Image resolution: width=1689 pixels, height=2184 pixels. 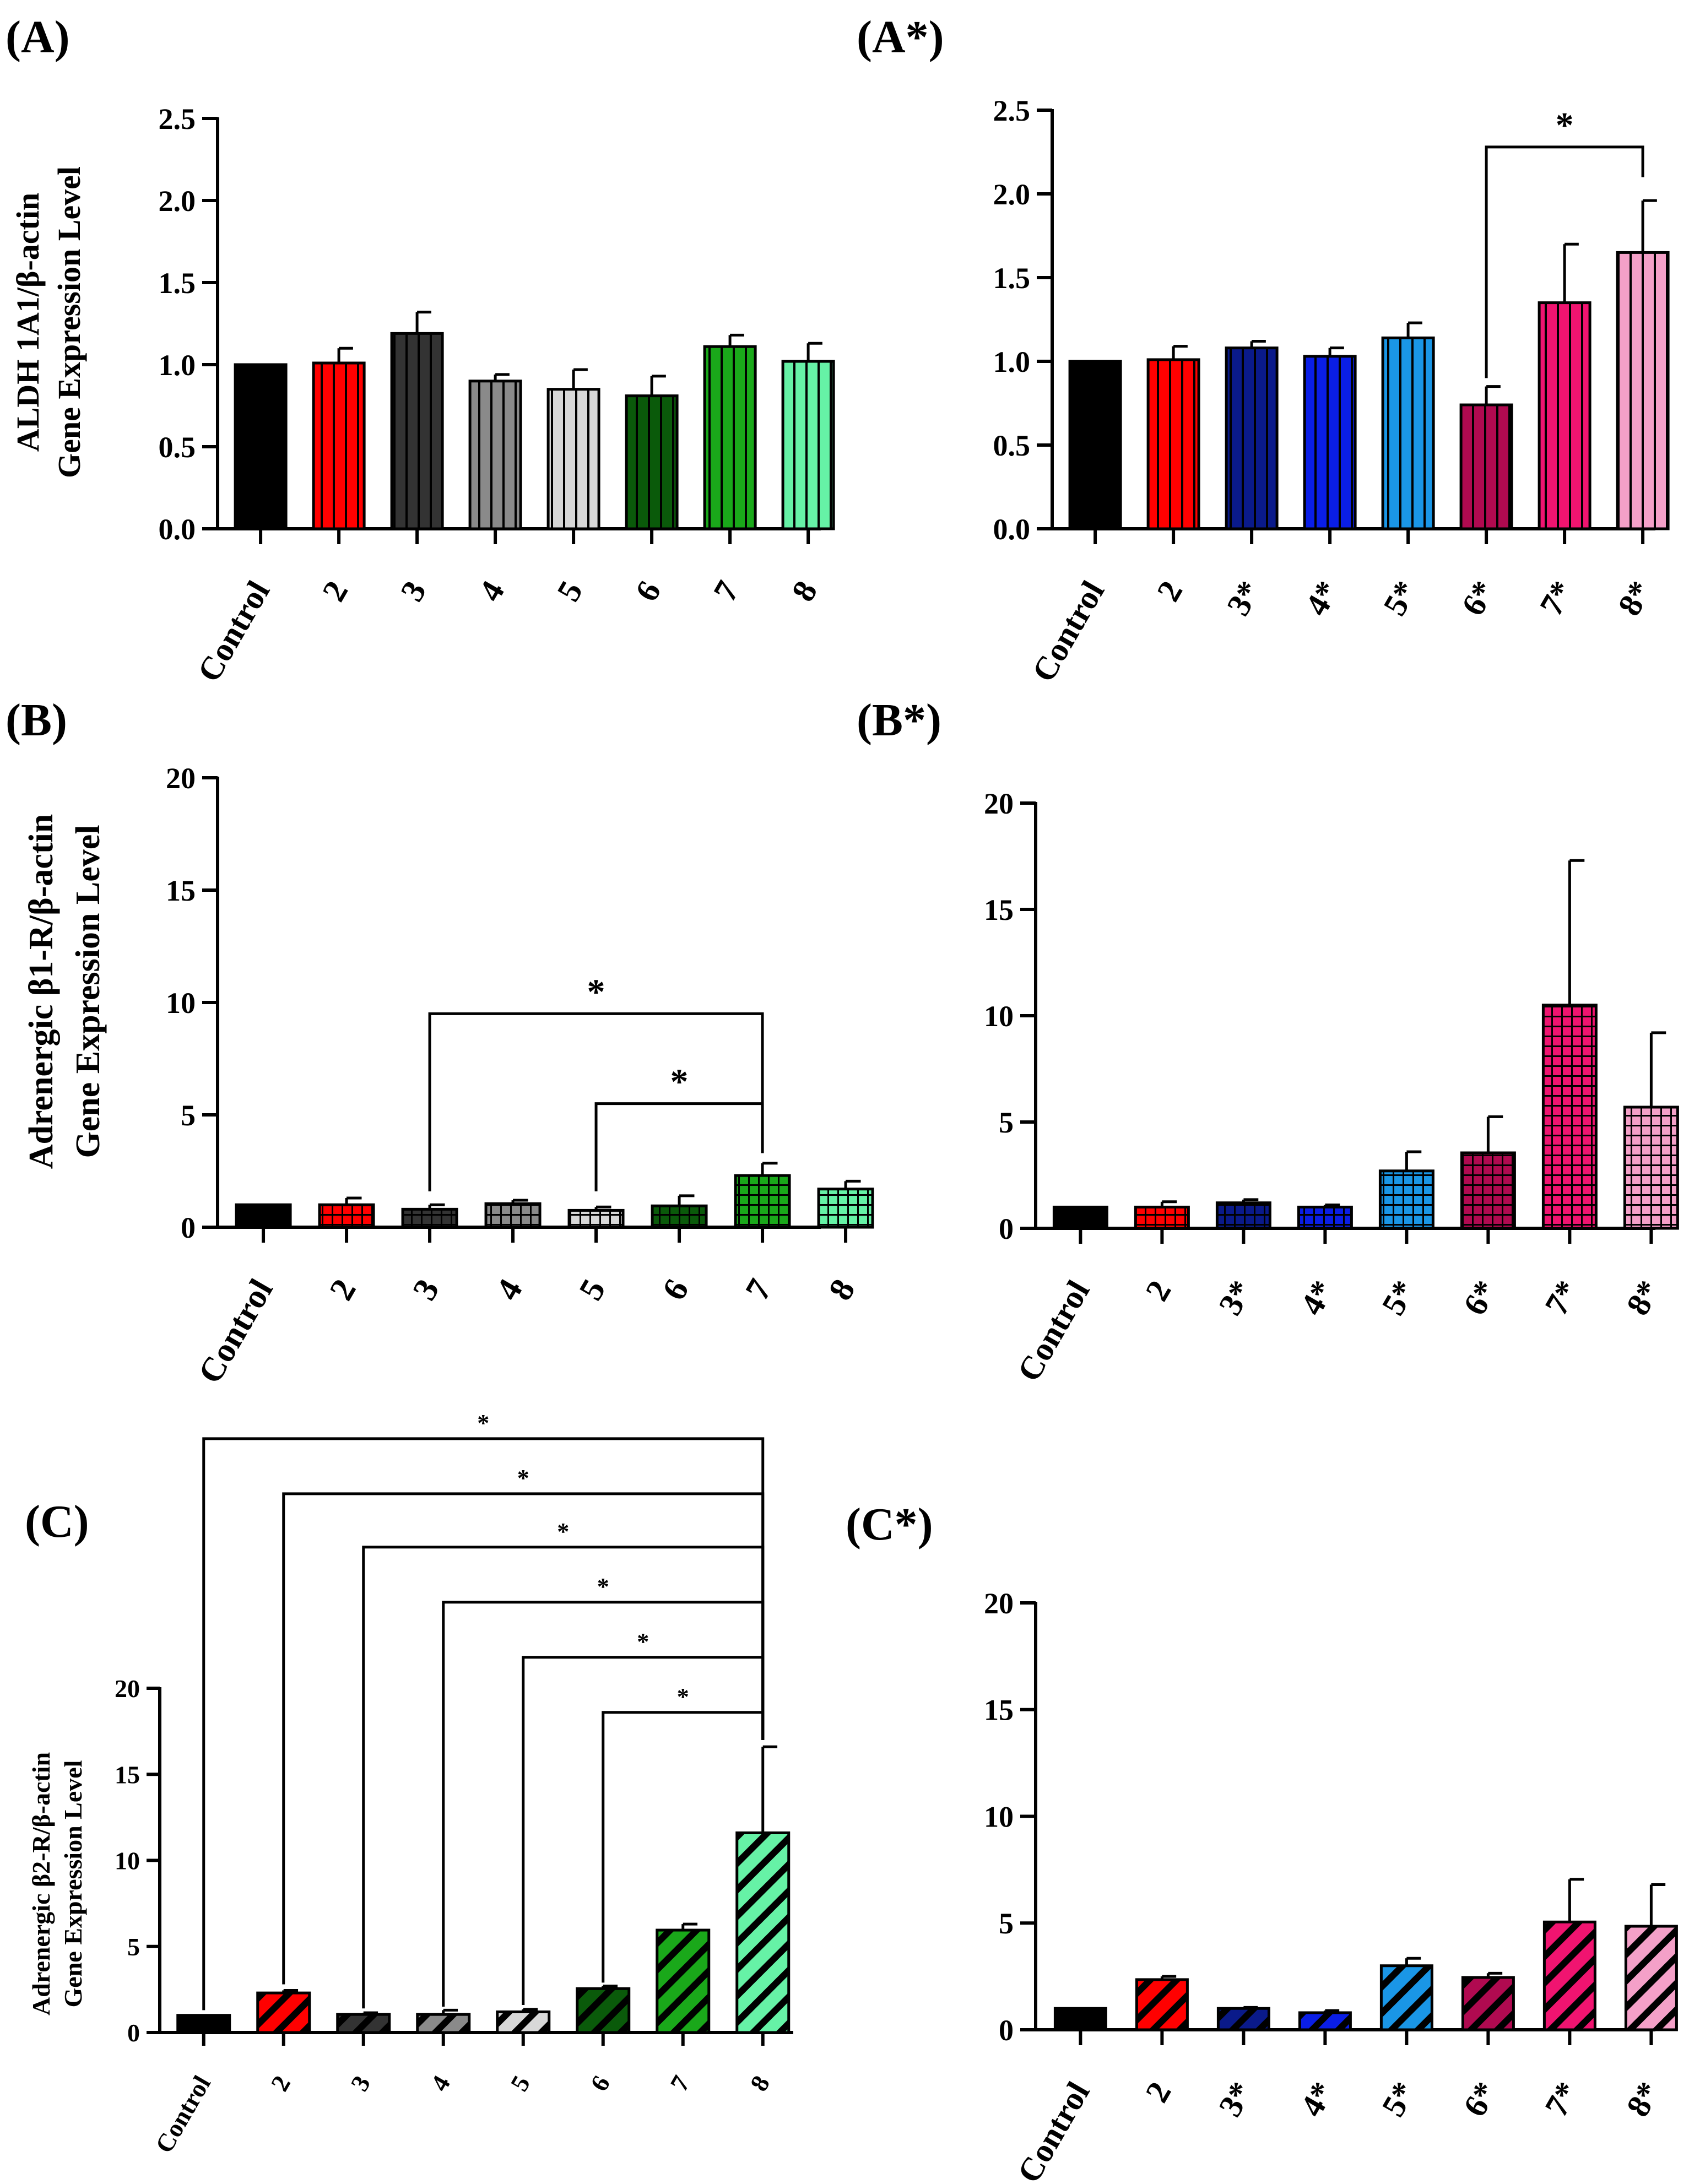 I want to click on y-axis-title: Adrenergic β2-R/β-actin, so click(x=41, y=1883).